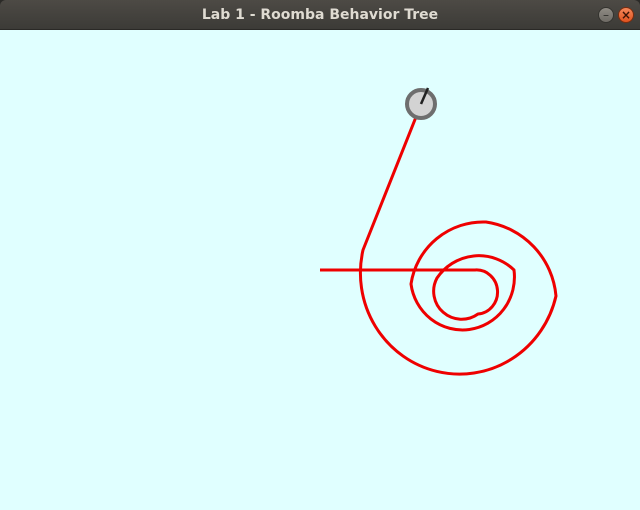  What do you see at coordinates (424, 96) in the screenshot?
I see `robot-heading-indicator` at bounding box center [424, 96].